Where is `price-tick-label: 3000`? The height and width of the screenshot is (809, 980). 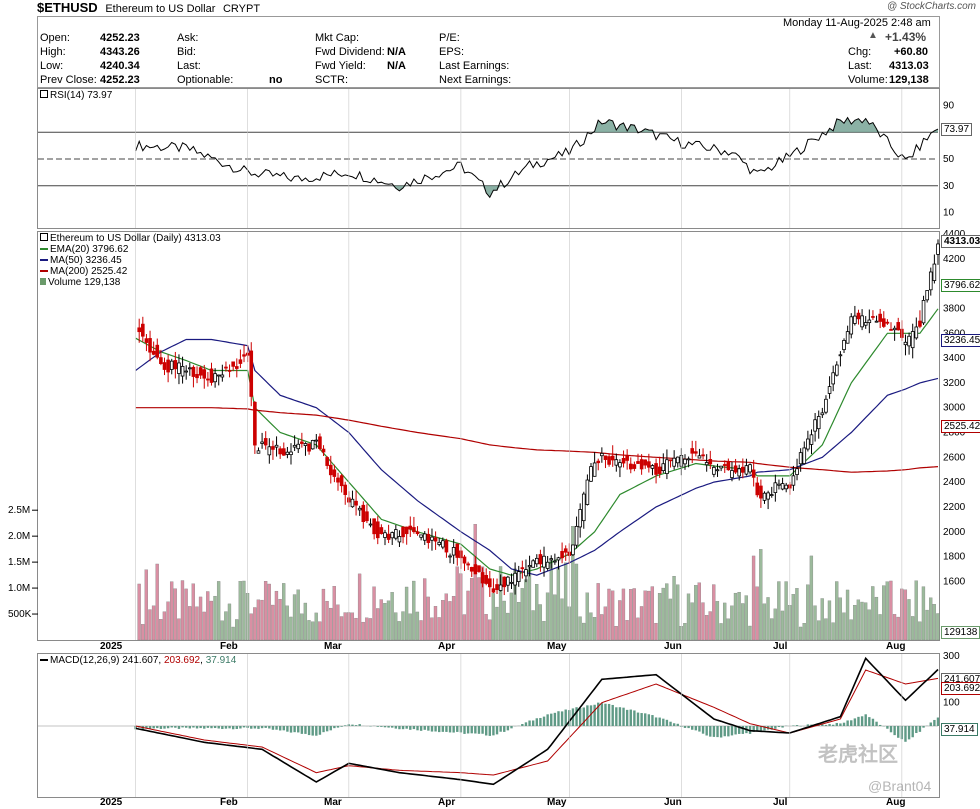 price-tick-label: 3000 is located at coordinates (954, 408).